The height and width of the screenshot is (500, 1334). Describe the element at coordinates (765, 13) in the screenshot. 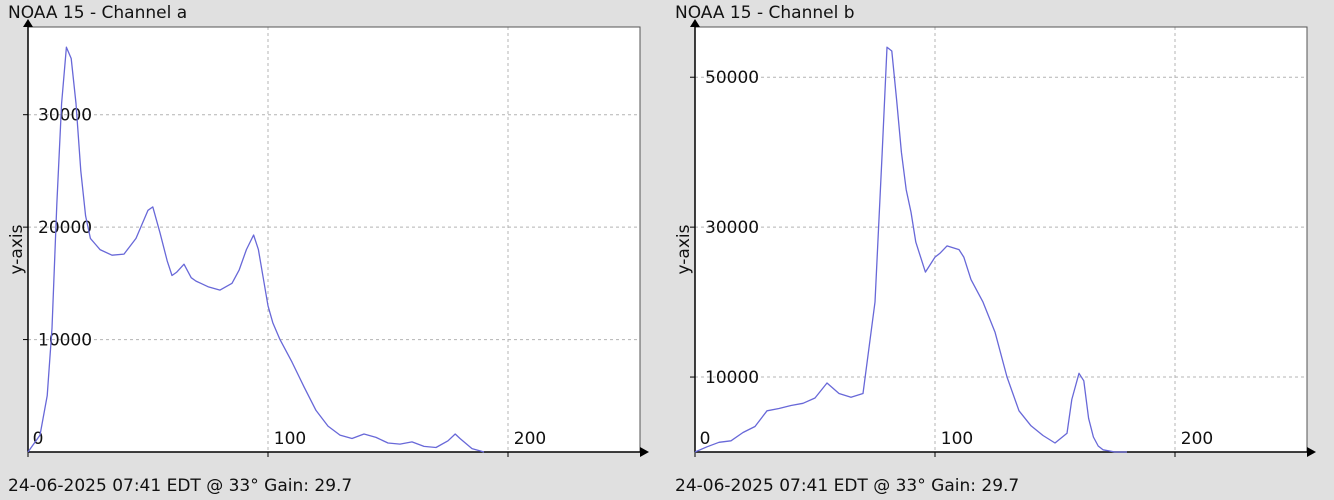

I see `chart-title: NOAA 15 - Channel b` at that location.